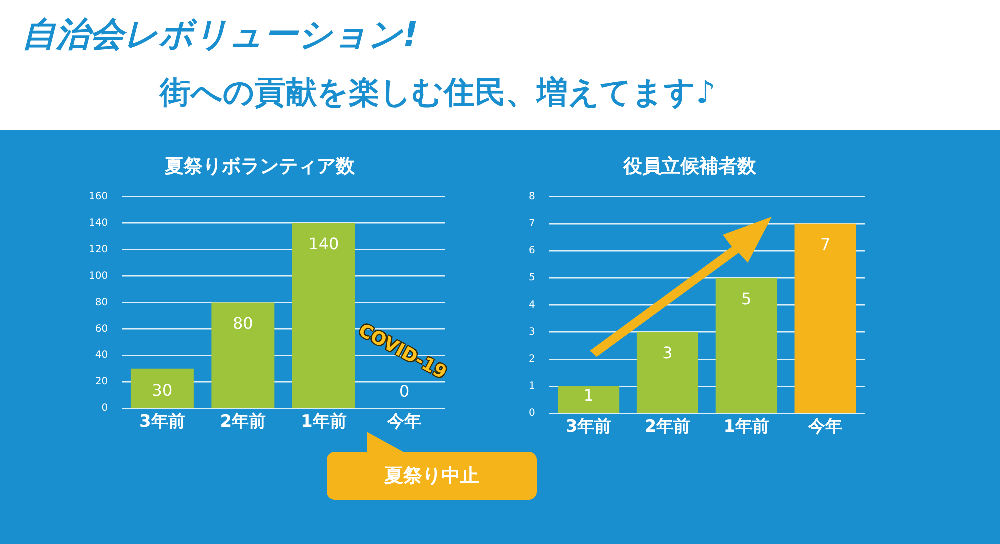  Describe the element at coordinates (220, 35) in the screenshot. I see `text: 自治会レボリューション!` at that location.